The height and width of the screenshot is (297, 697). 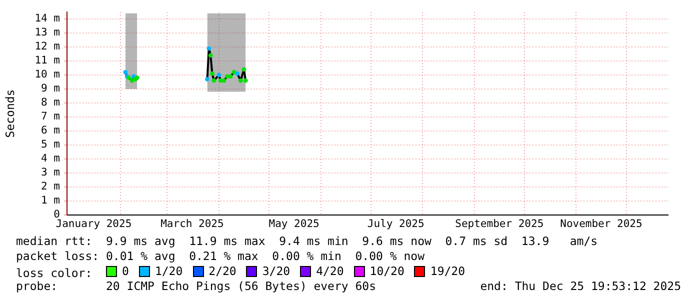 I want to click on legend-label: 19/20, so click(x=448, y=271).